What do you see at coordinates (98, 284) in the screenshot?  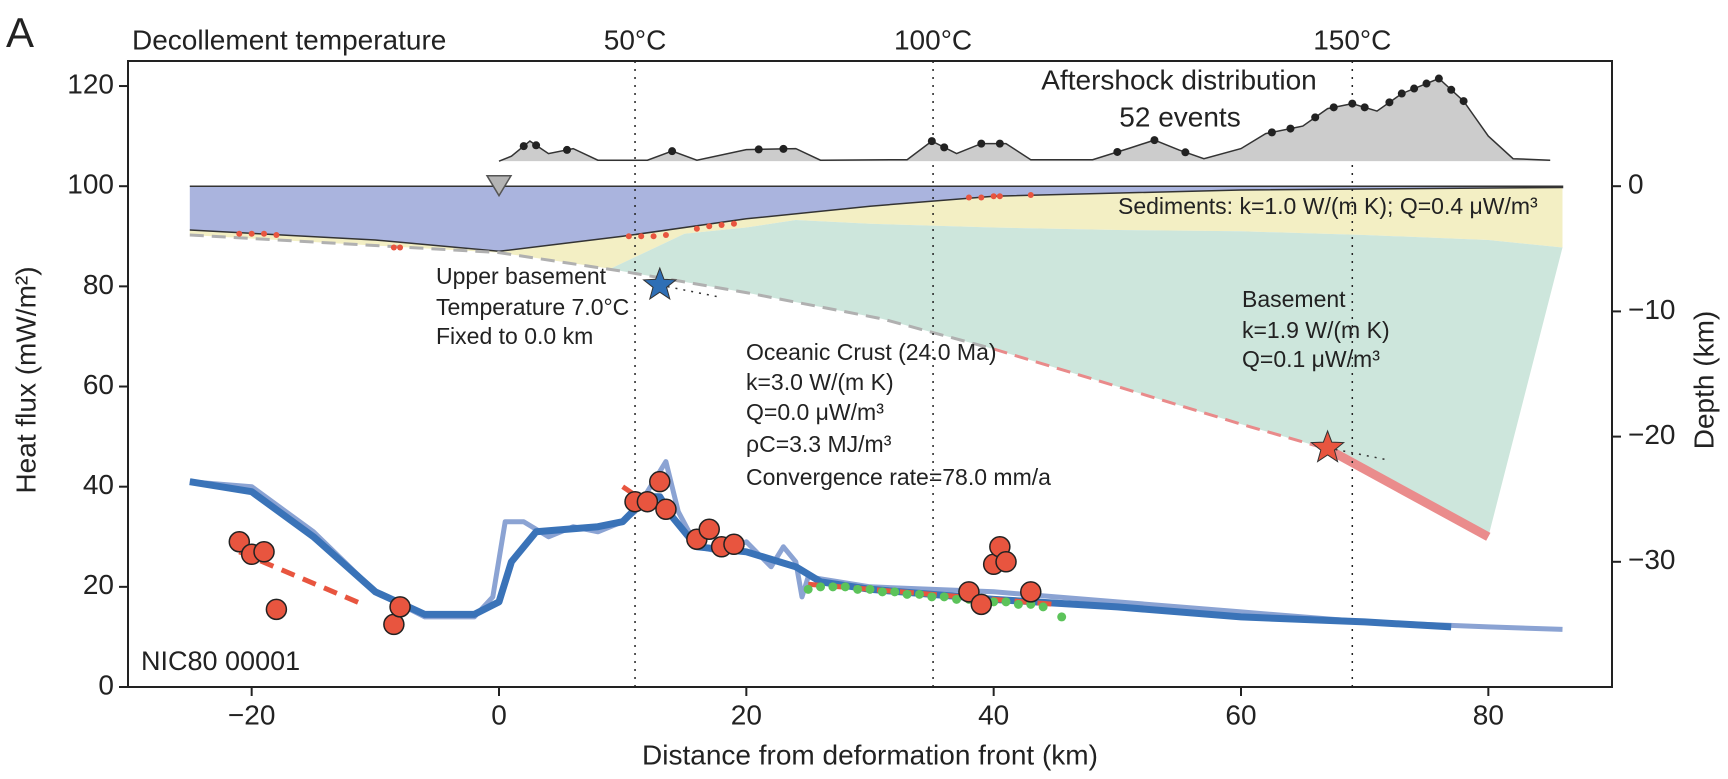 I see `y-tick-label: 80` at bounding box center [98, 284].